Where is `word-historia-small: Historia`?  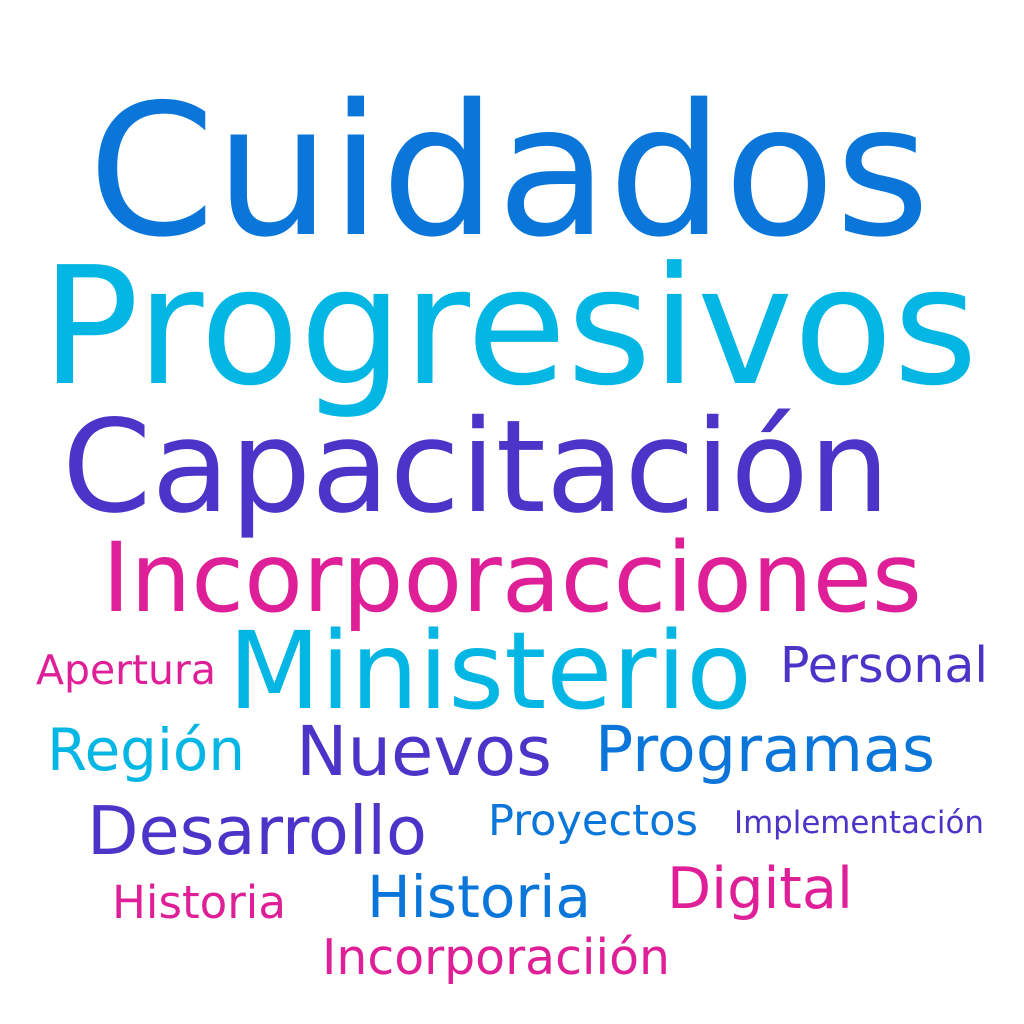 word-historia-small: Historia is located at coordinates (199, 902).